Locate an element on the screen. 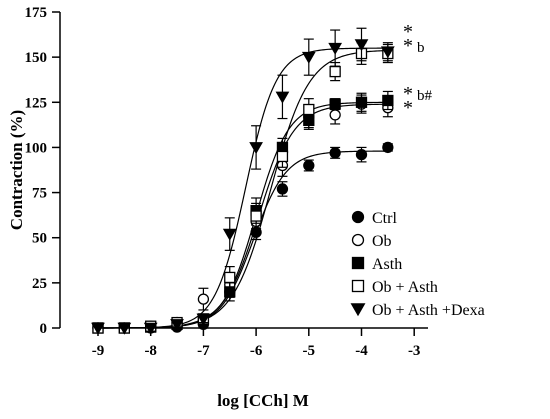 The width and height of the screenshot is (550, 419). y-tick-label: 50 is located at coordinates (39, 239).